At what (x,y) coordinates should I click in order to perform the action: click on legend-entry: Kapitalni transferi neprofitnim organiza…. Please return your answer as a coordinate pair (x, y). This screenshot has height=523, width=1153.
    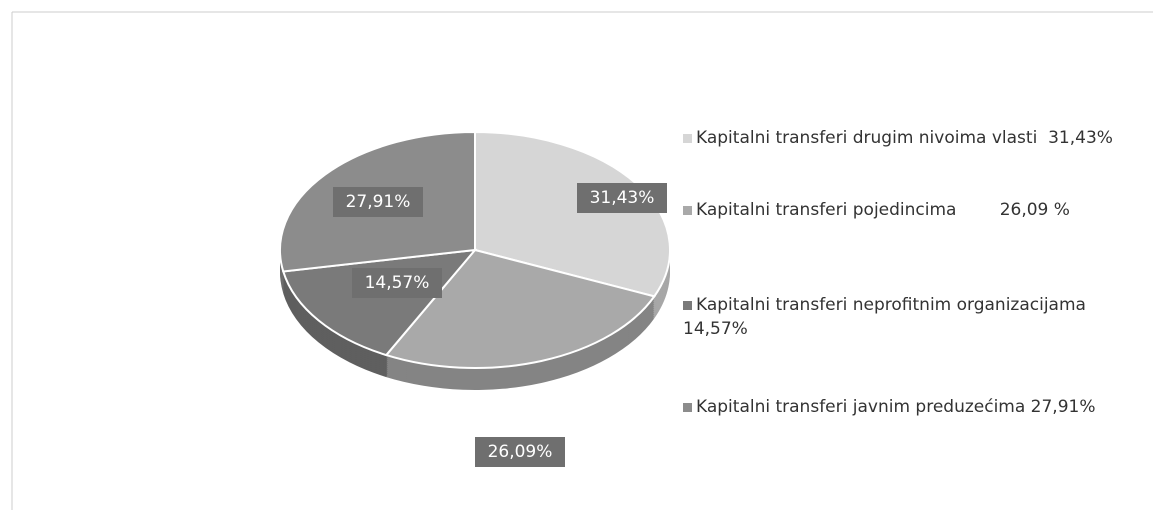
    Looking at the image, I should click on (918, 317).